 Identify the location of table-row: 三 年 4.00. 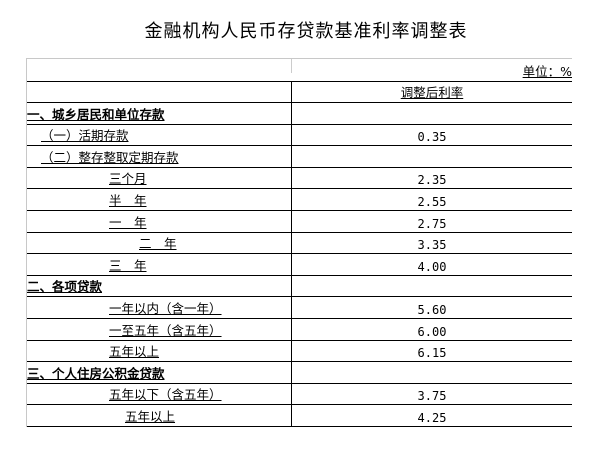
(299, 265).